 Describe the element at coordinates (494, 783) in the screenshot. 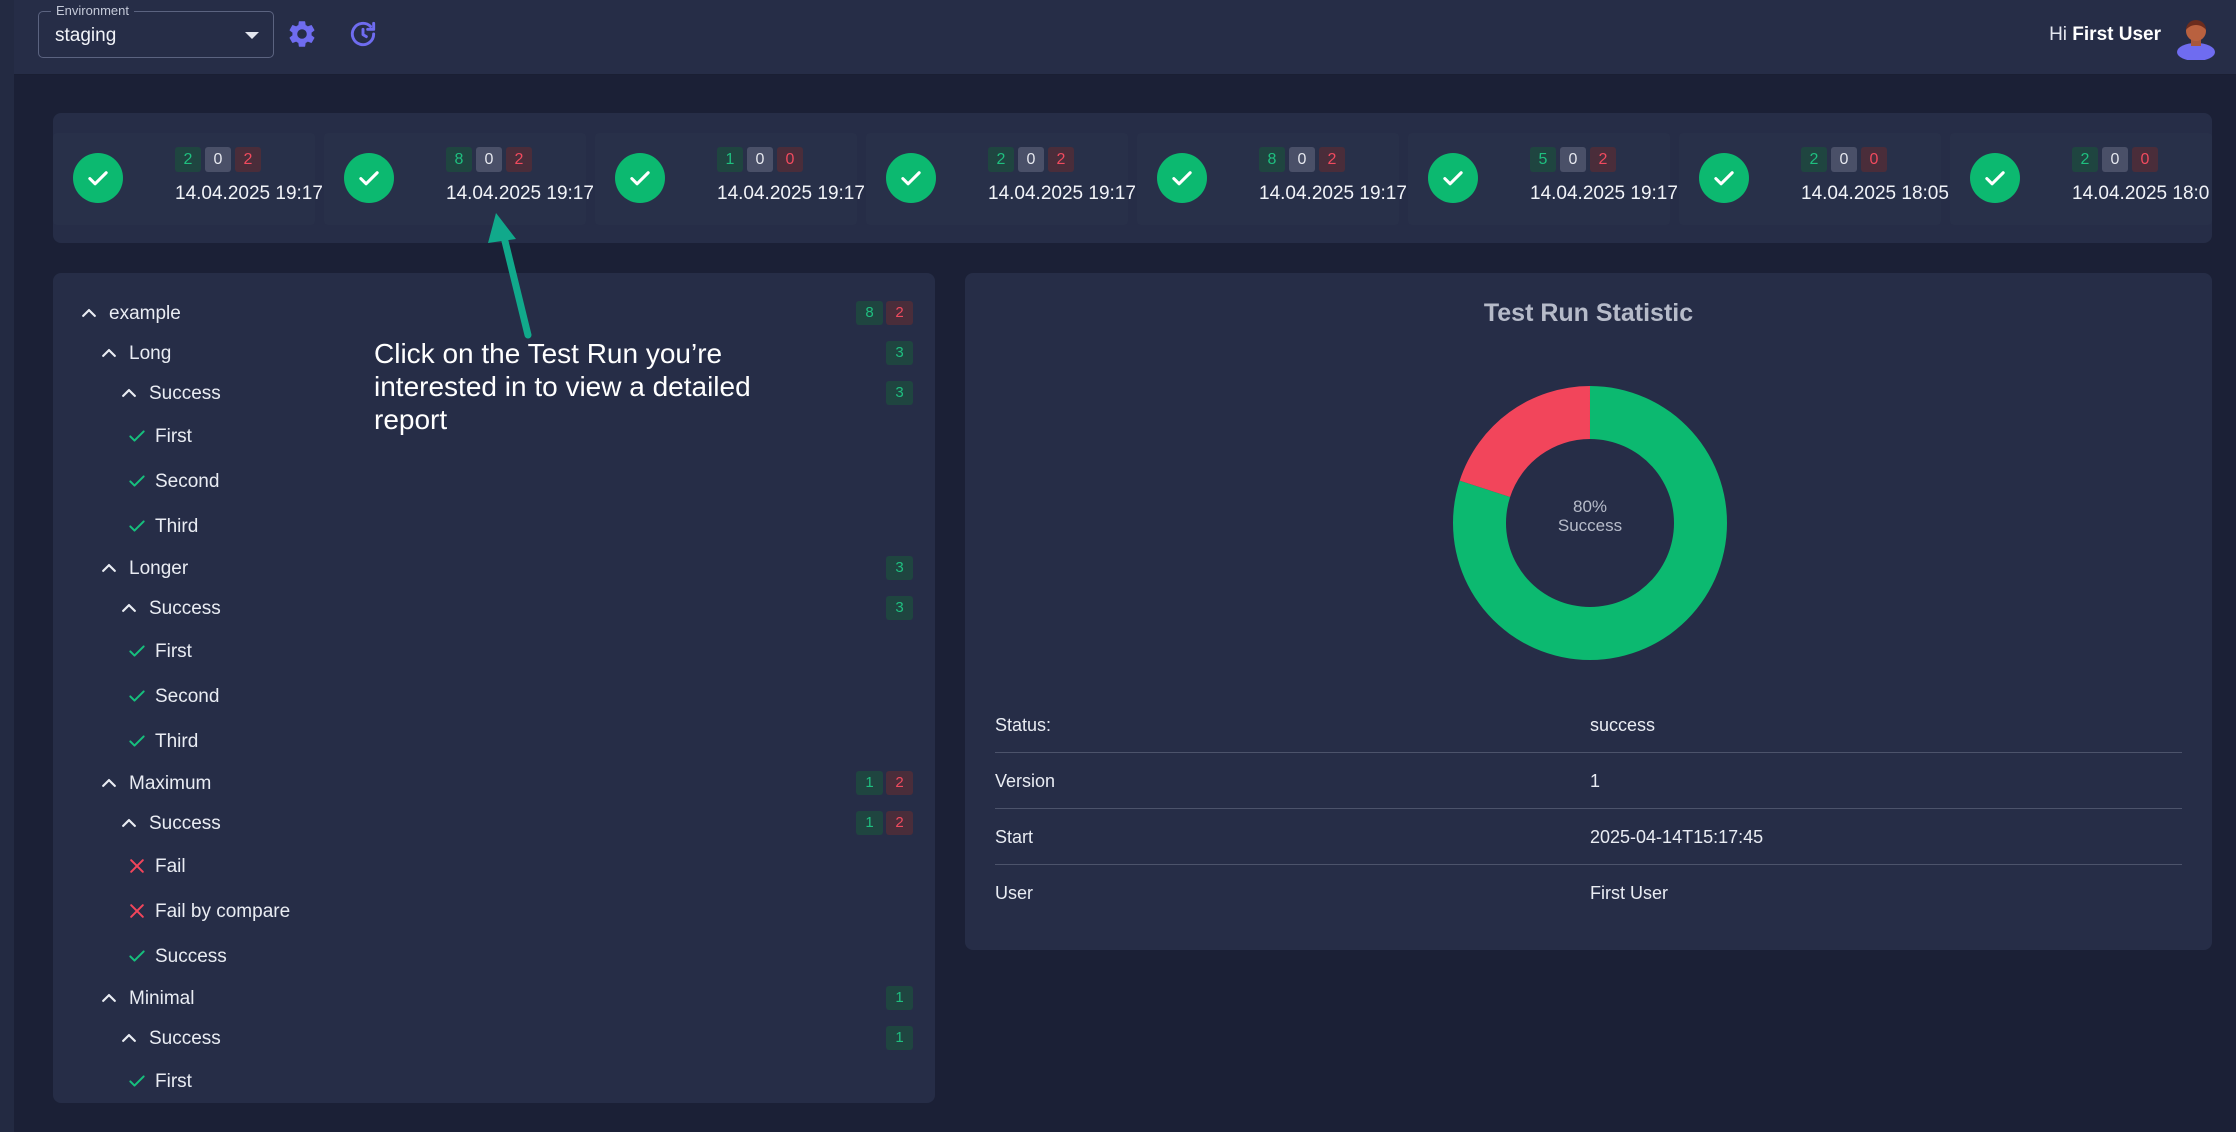

I see `tree-group-node: Maximum 1 2` at that location.